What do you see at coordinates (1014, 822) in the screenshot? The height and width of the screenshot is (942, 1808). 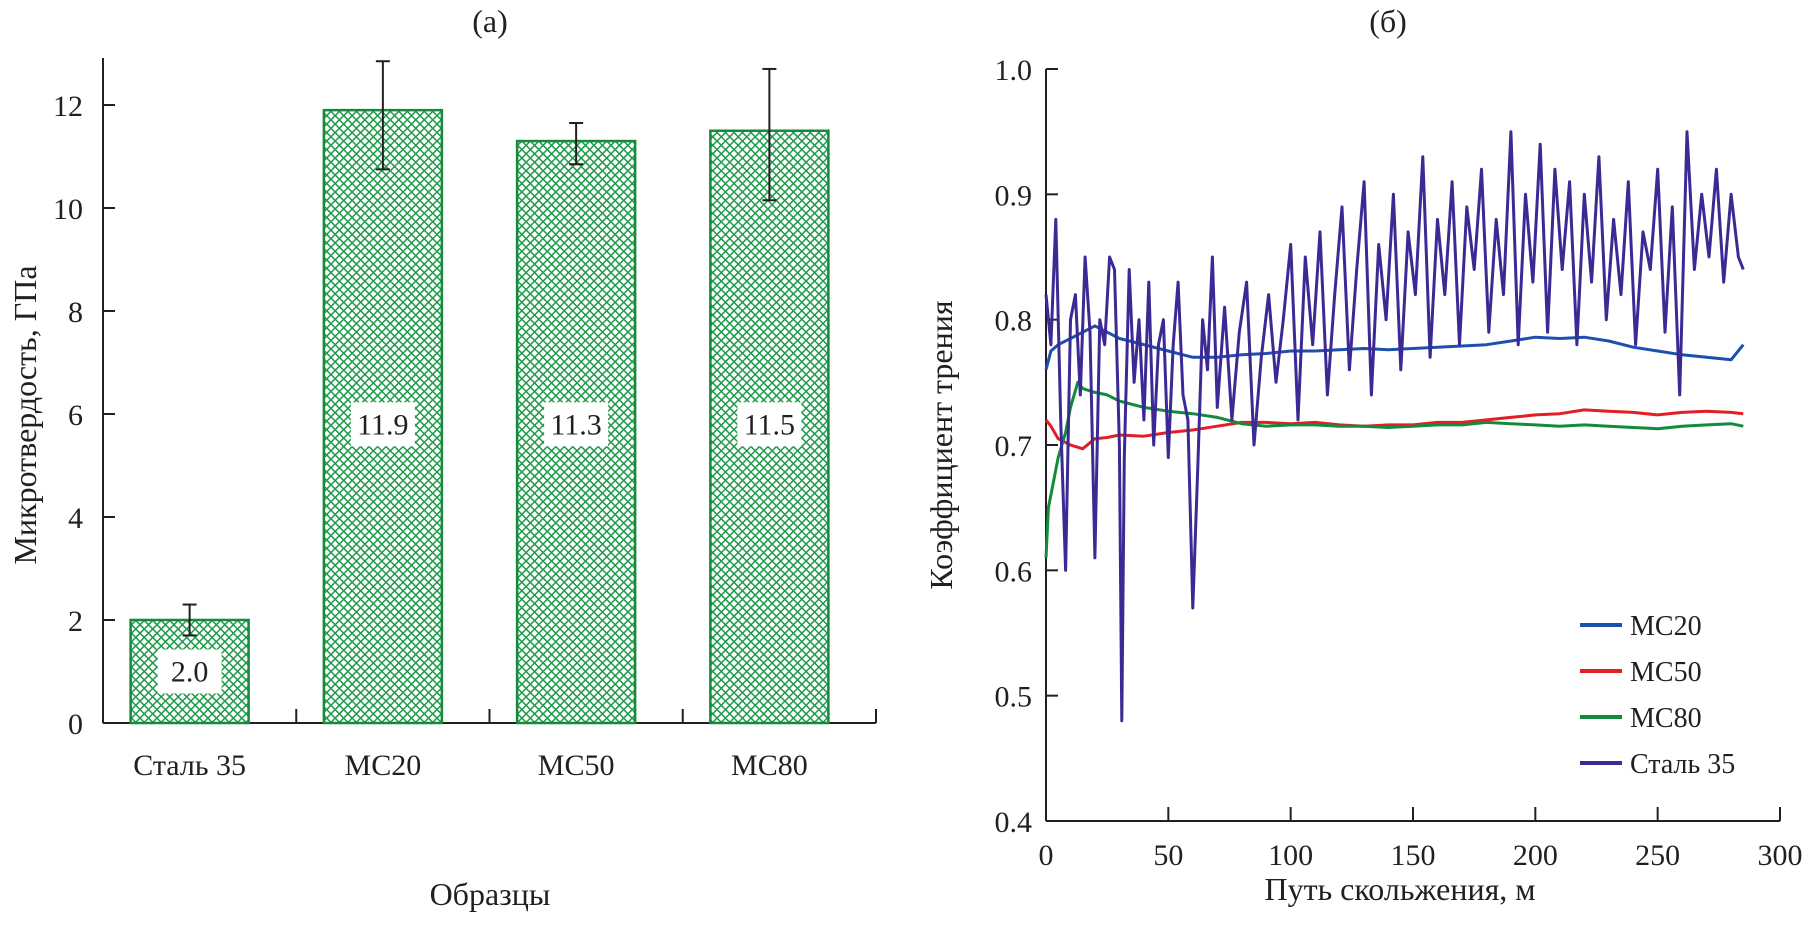 I see `y-tick-label: 0.4` at bounding box center [1014, 822].